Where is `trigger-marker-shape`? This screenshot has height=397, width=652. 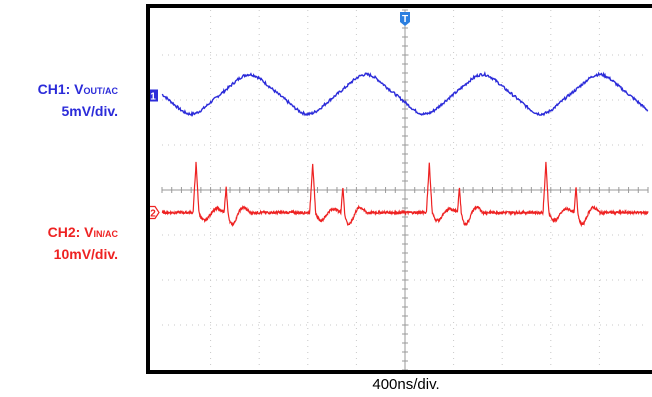 trigger-marker-shape is located at coordinates (405, 19).